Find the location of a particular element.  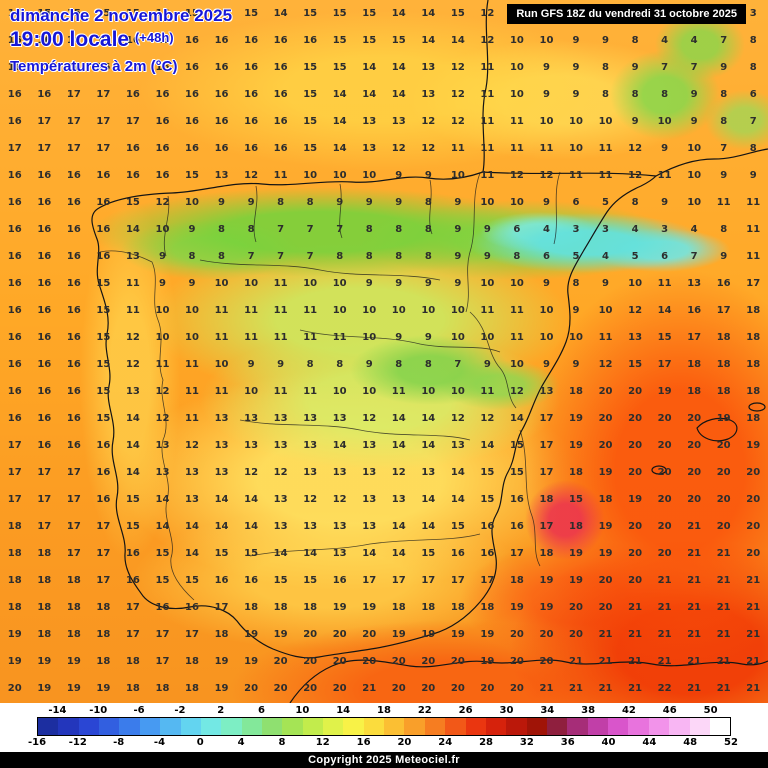

temp-value: 19 is located at coordinates (753, 446).